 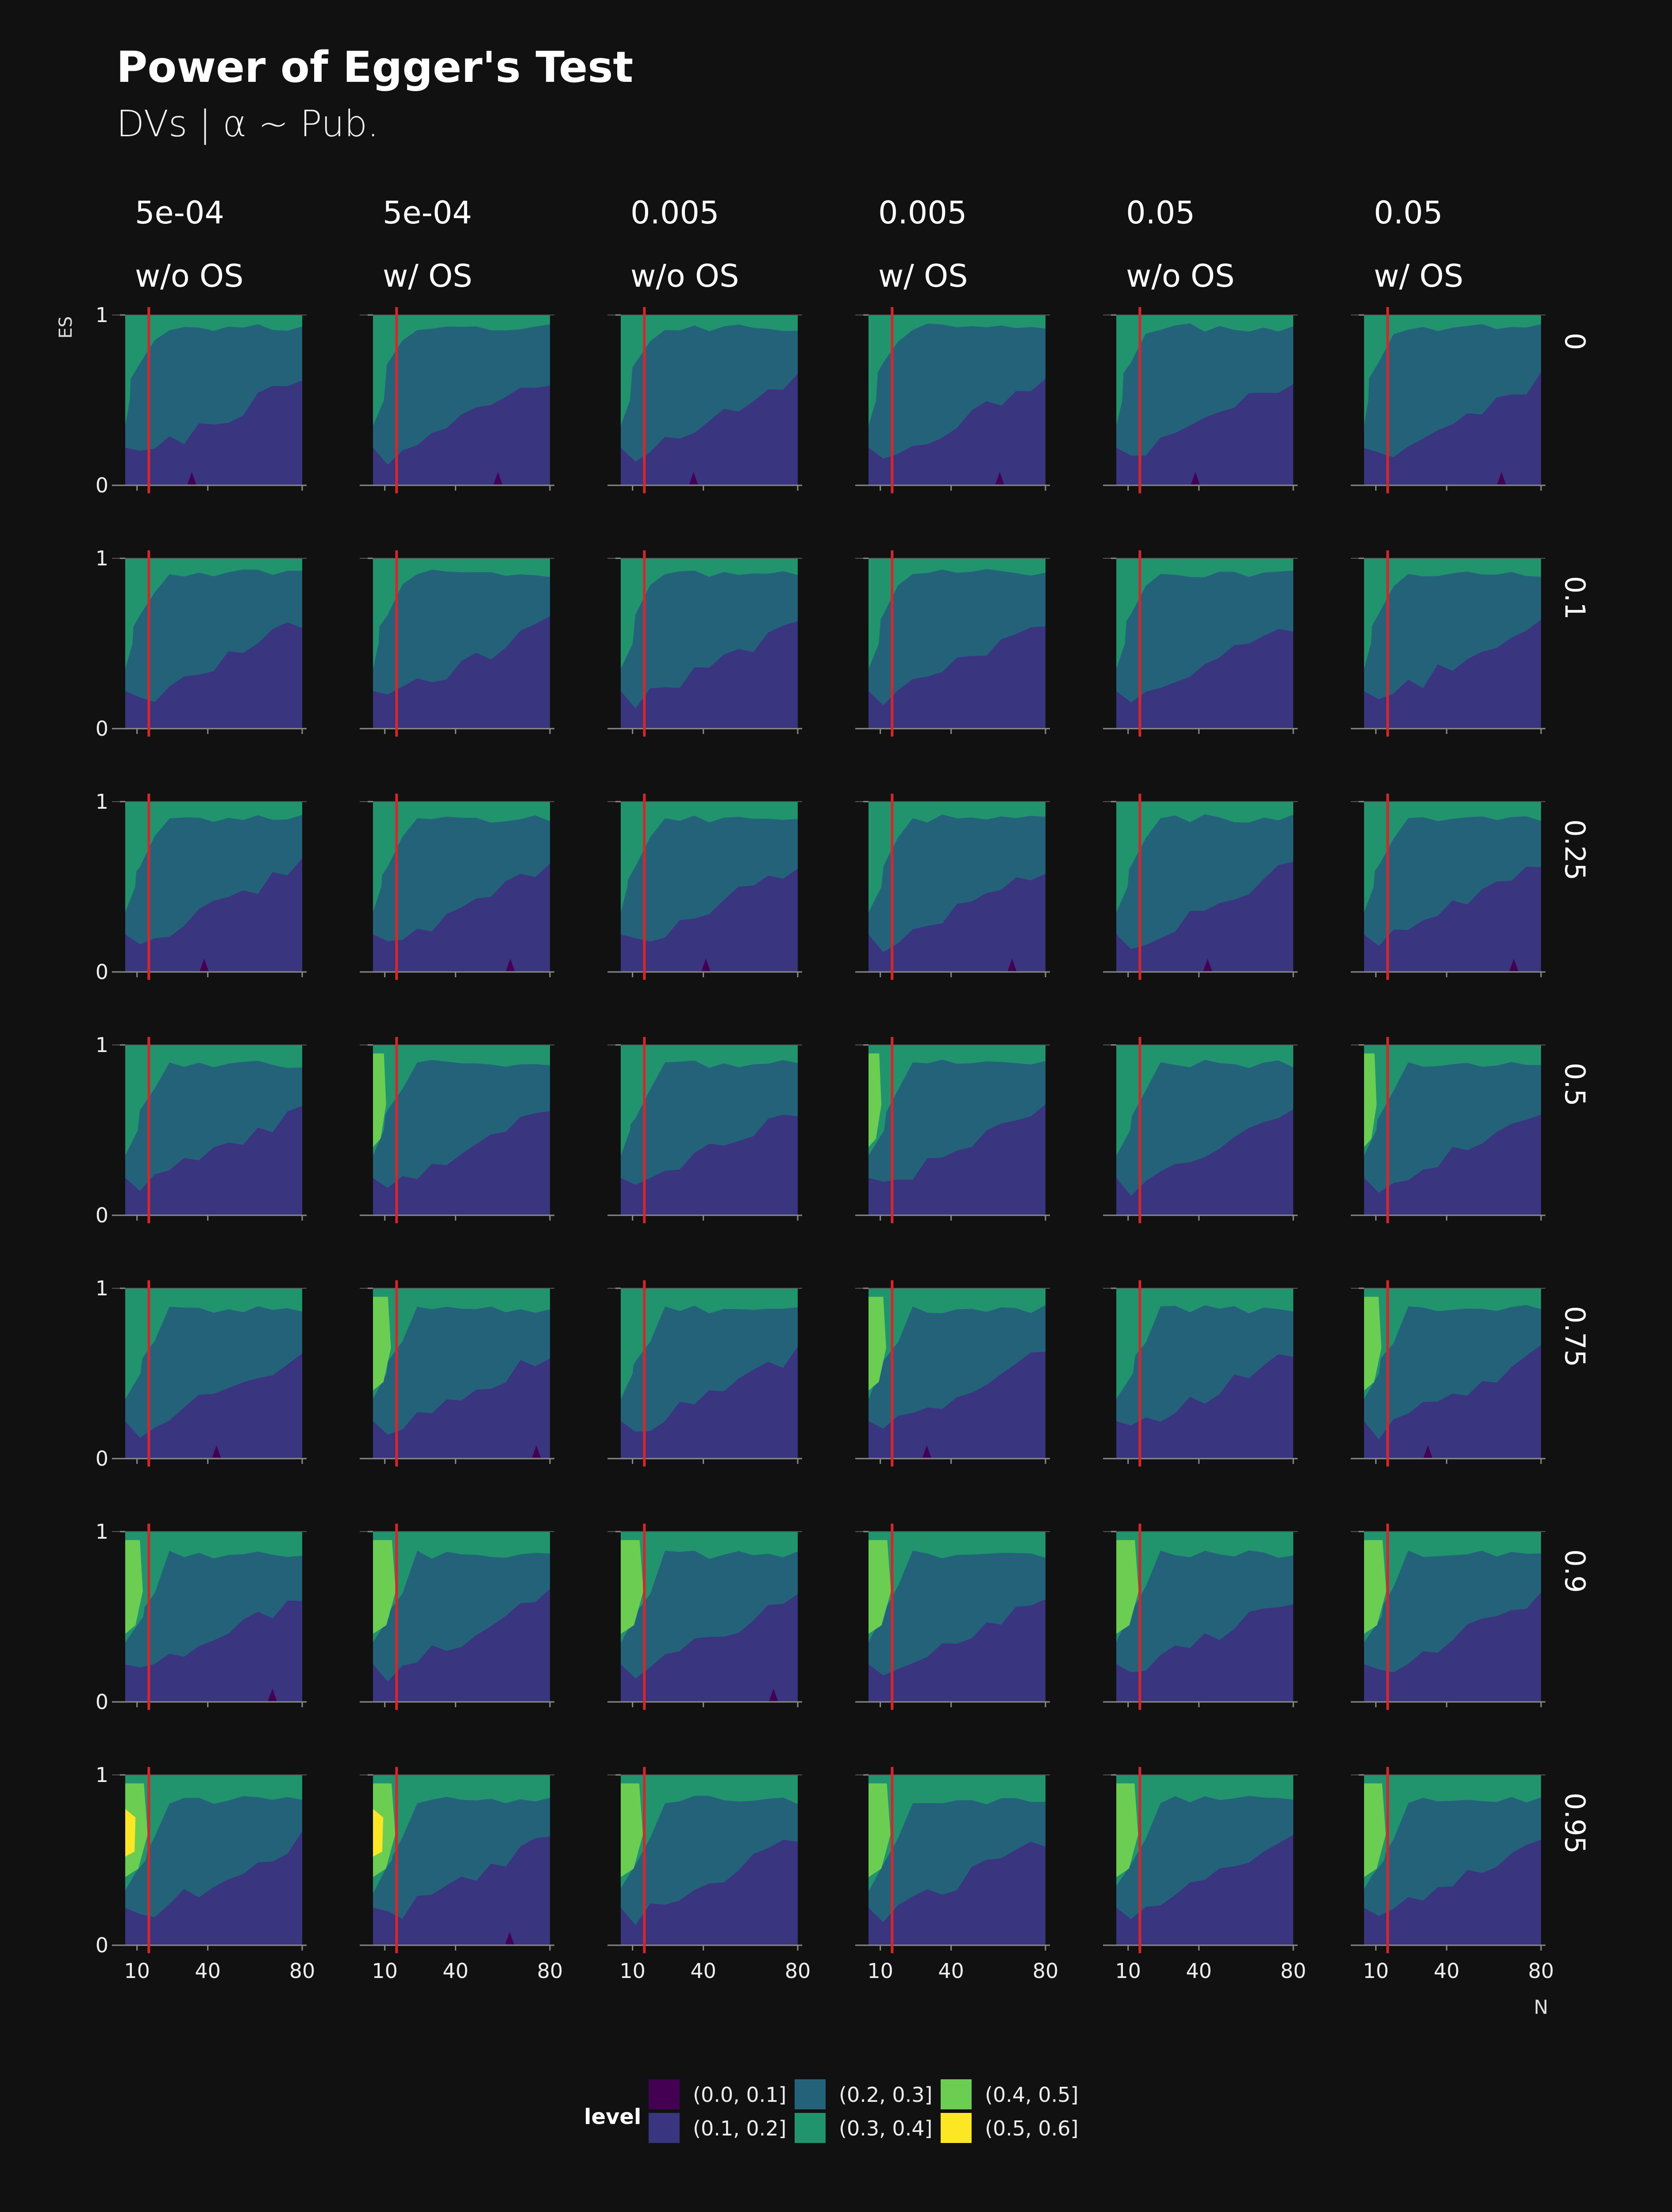 What do you see at coordinates (66, 328) in the screenshot?
I see `y-axis-label: ES` at bounding box center [66, 328].